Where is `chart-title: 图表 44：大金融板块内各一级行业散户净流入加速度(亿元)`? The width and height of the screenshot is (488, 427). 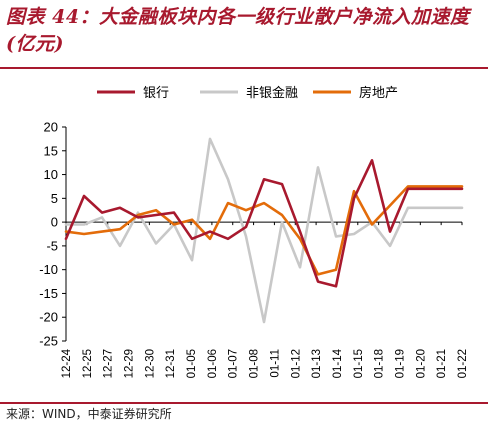 chart-title: 图表 44：大金融板块内各一级行业散户净流入加速度(亿元) is located at coordinates (238, 30).